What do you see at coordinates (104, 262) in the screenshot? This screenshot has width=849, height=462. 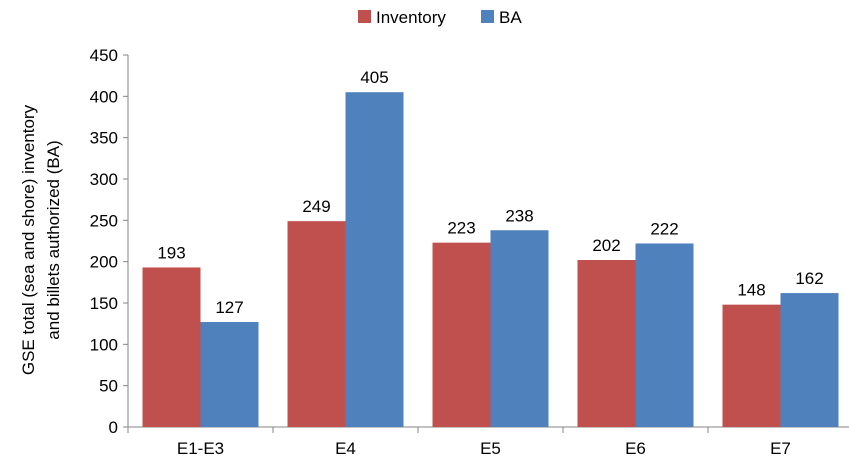 I see `y-tick-label: 200` at bounding box center [104, 262].